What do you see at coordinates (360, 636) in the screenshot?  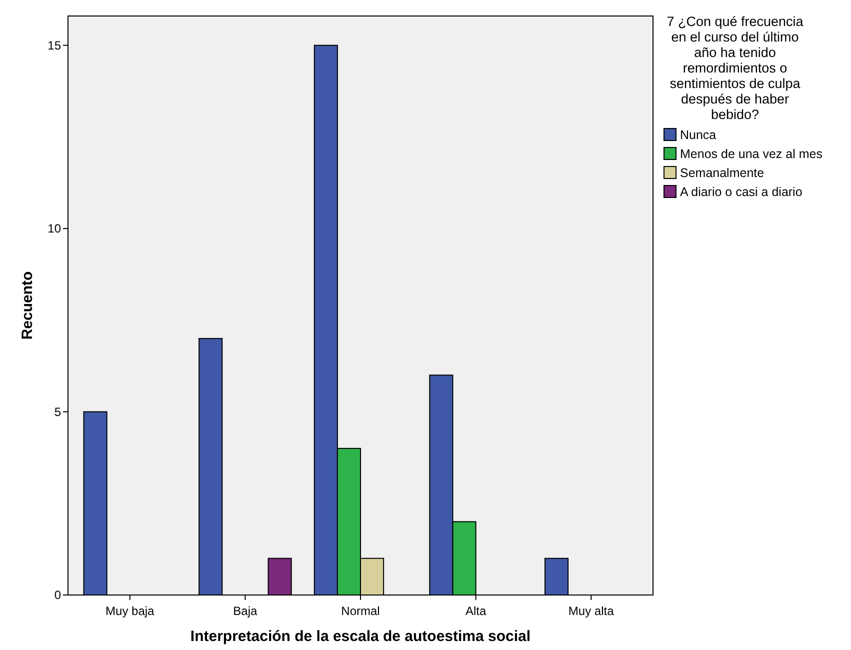 I see `x-axis-title: Interpretación de la escala de autoestima social` at bounding box center [360, 636].